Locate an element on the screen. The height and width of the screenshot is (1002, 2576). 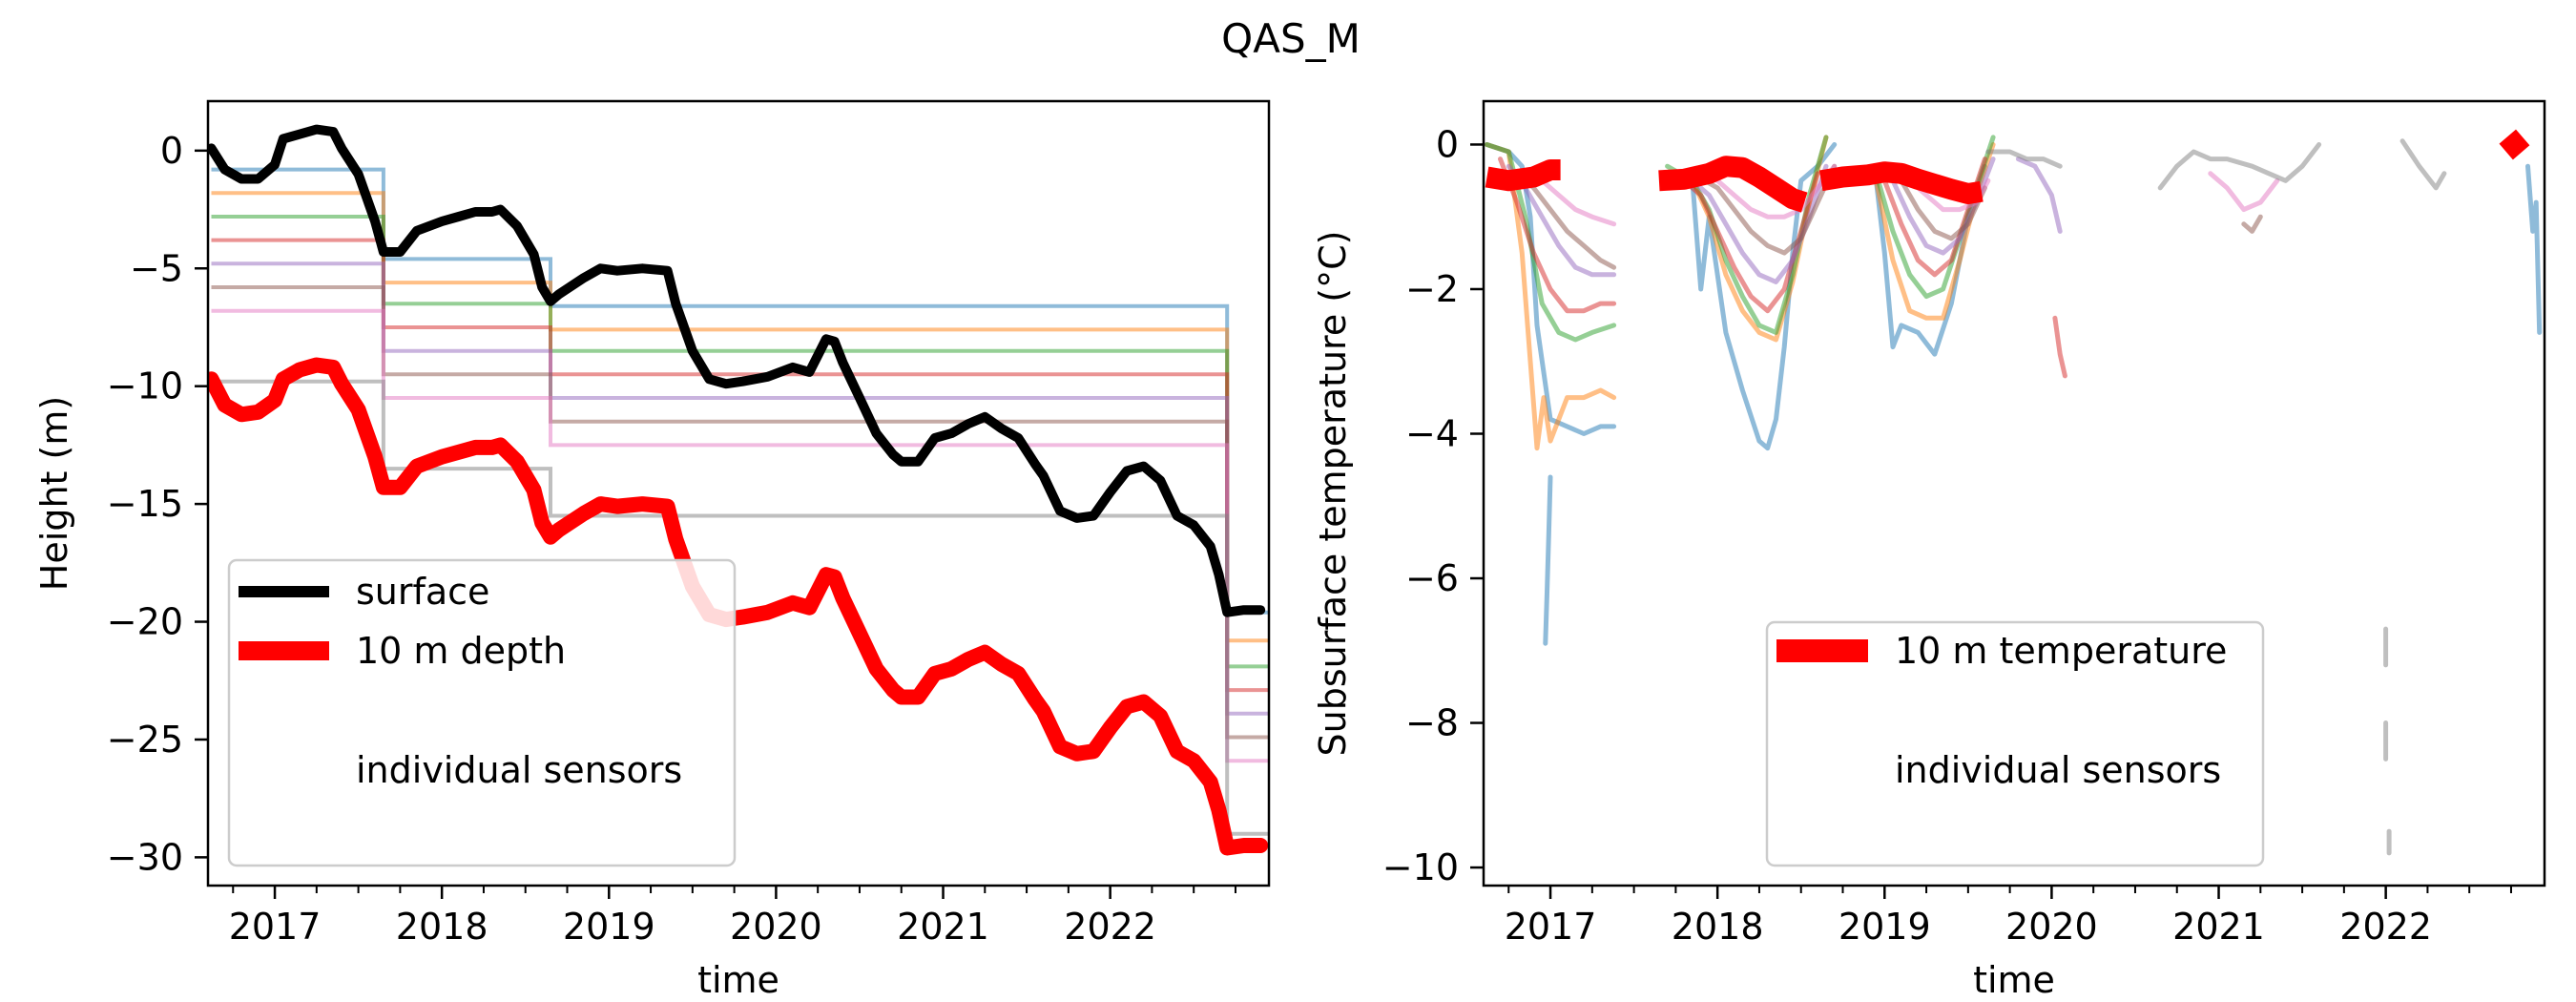
legend-depth-label: 10 m depth is located at coordinates (461, 651).